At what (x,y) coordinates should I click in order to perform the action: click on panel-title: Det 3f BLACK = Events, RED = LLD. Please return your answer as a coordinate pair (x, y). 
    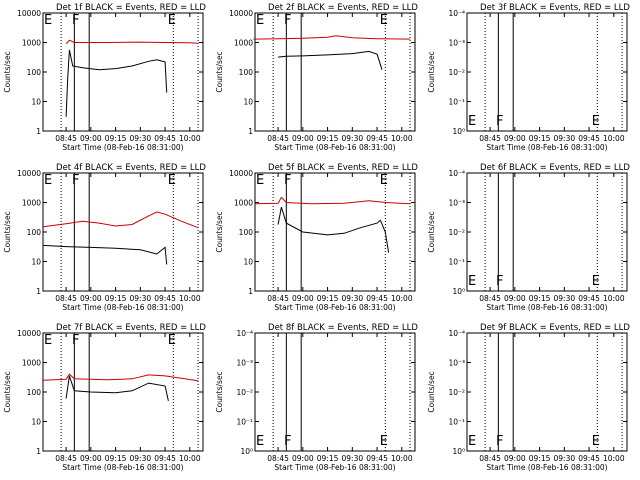
    Looking at the image, I should click on (555, 8).